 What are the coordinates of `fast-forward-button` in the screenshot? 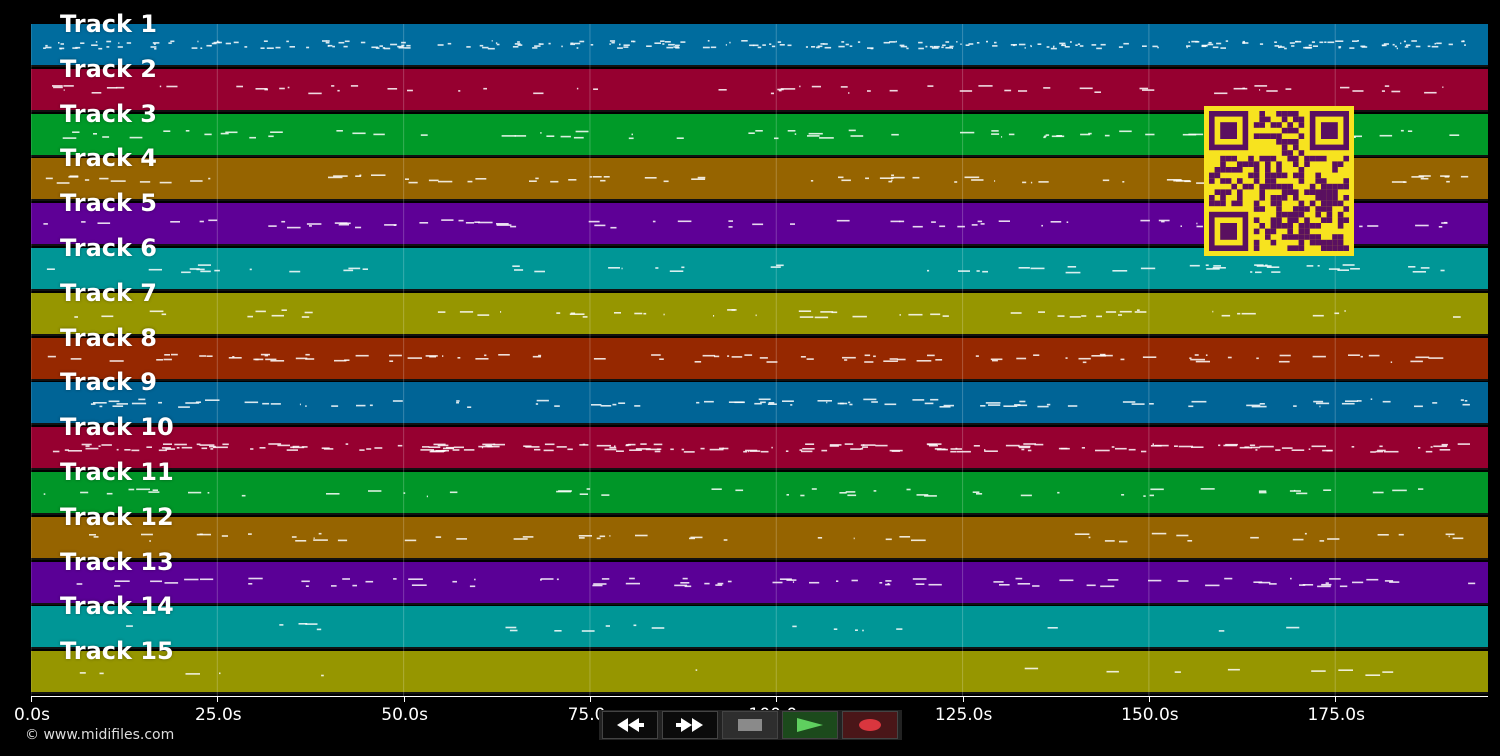 It's located at (690, 725).